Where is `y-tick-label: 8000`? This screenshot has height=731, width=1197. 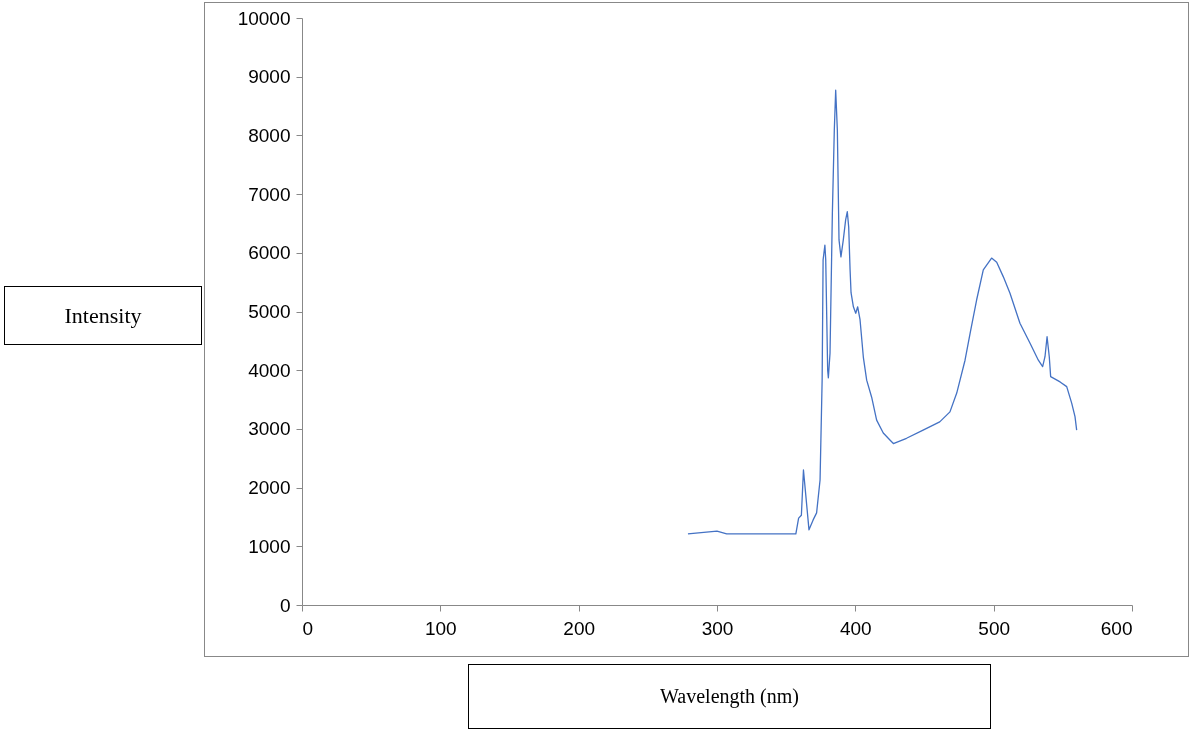
y-tick-label: 8000 is located at coordinates (269, 135).